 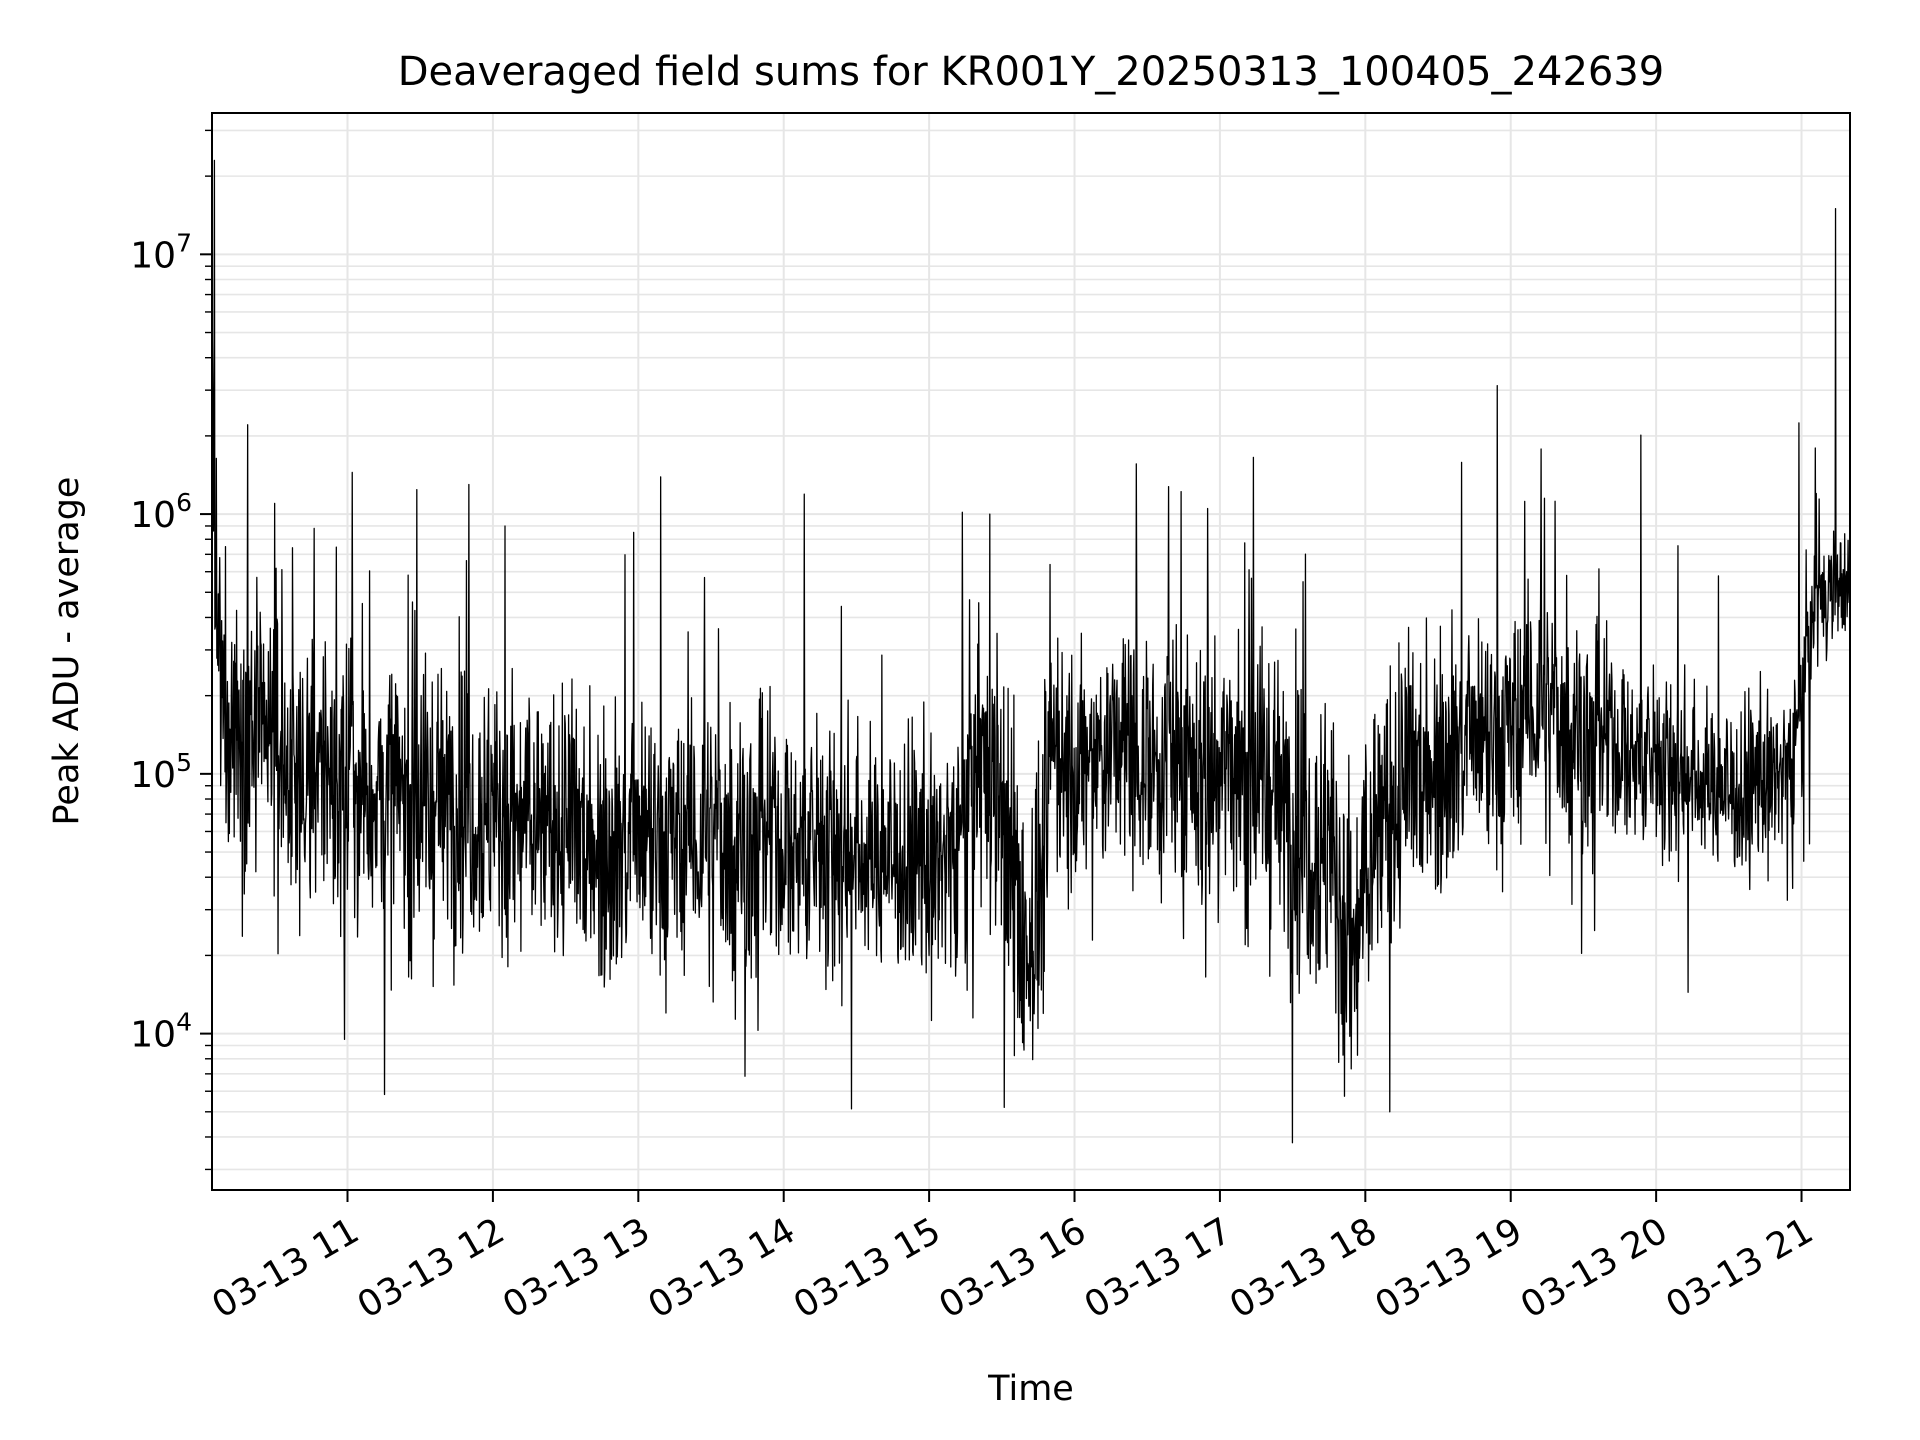 I want to click on y-tick-label-exponent: 4, so click(x=184, y=1022).